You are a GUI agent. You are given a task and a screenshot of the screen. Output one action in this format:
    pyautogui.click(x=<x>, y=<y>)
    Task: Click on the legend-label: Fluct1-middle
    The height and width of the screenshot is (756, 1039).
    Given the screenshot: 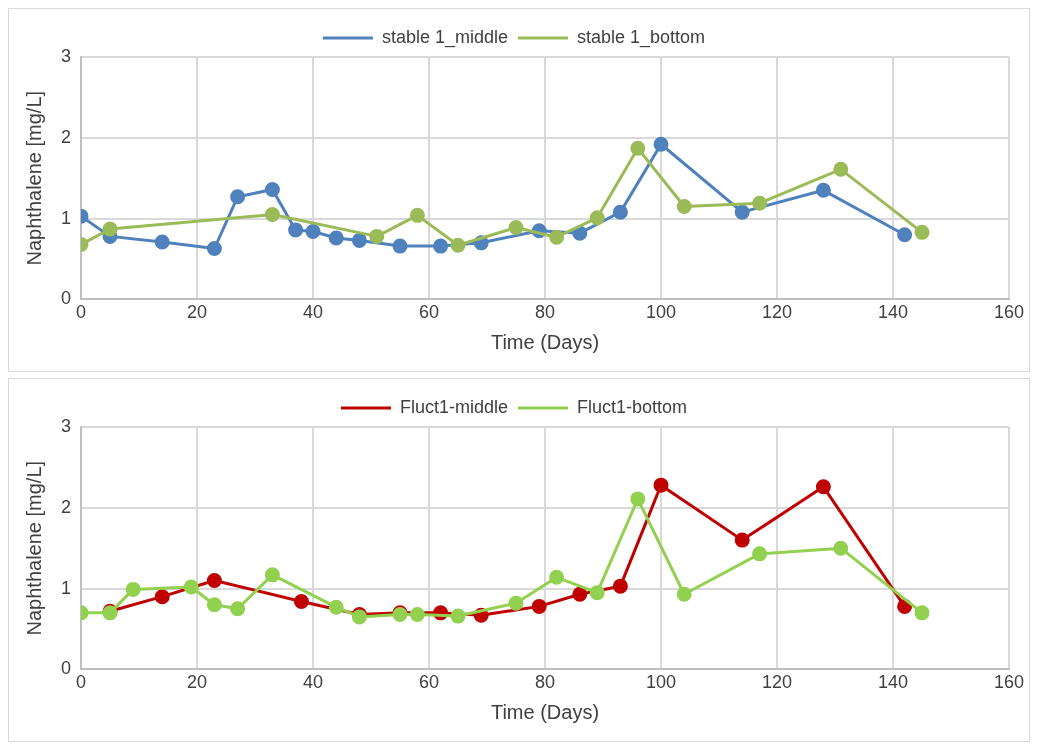 What is the action you would take?
    pyautogui.click(x=454, y=406)
    